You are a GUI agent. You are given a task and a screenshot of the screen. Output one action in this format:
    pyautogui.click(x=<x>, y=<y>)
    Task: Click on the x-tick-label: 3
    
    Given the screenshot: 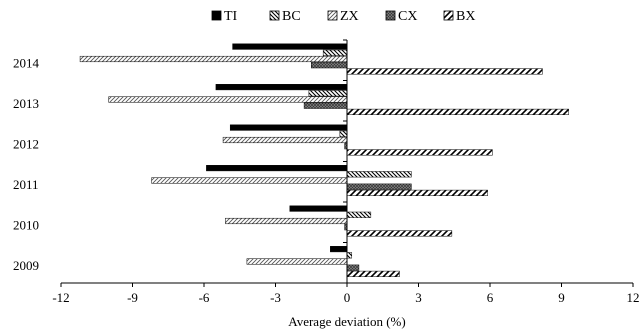 What is the action you would take?
    pyautogui.click(x=418, y=297)
    